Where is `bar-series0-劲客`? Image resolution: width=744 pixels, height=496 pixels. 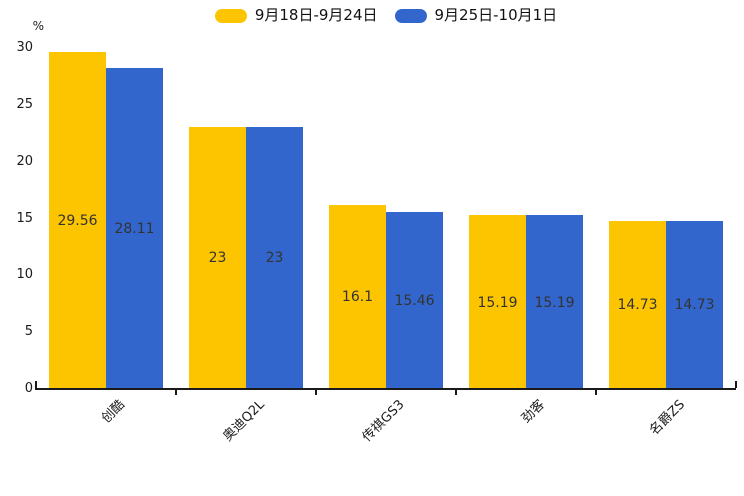 bar-series0-劲客 is located at coordinates (497, 301).